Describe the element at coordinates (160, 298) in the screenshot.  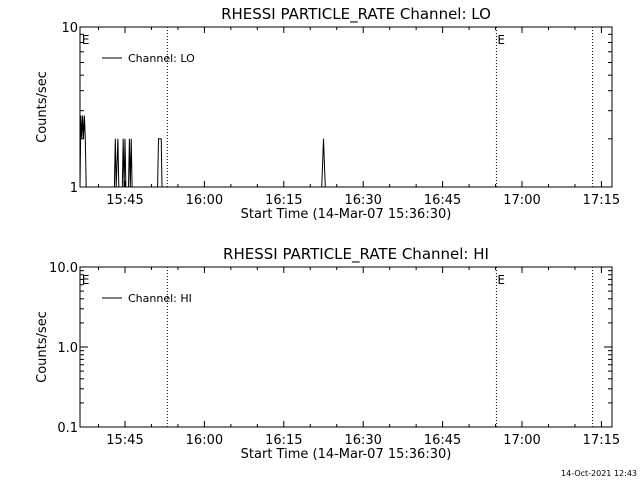
I see `legend-entry: Channel: HI` at that location.